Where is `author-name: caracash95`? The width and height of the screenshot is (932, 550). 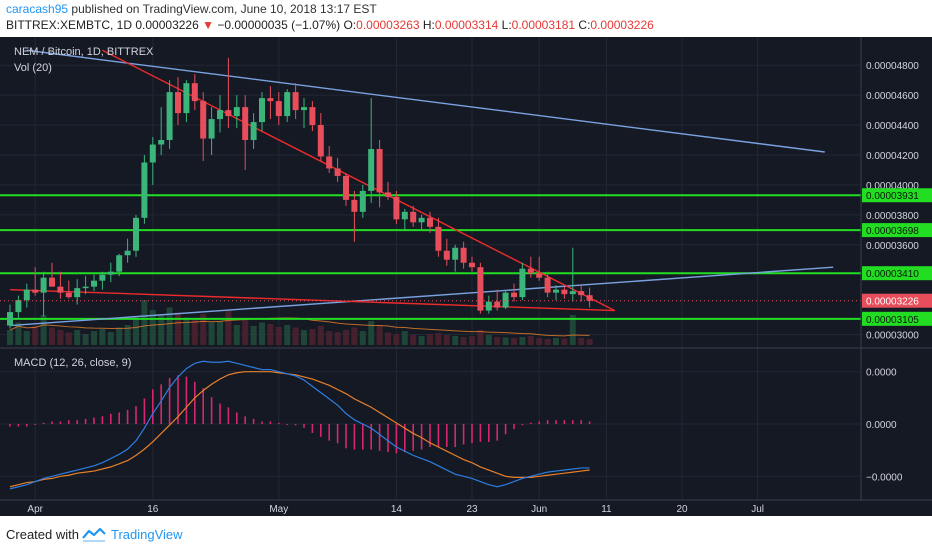
author-name: caracash95 is located at coordinates (37, 9).